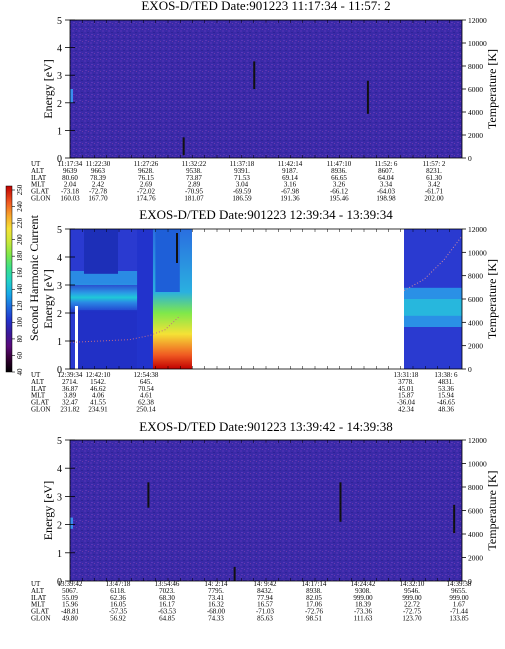 The width and height of the screenshot is (505, 649). Describe the element at coordinates (406, 396) in the screenshot. I see `orbit-cell: 15.87` at that location.